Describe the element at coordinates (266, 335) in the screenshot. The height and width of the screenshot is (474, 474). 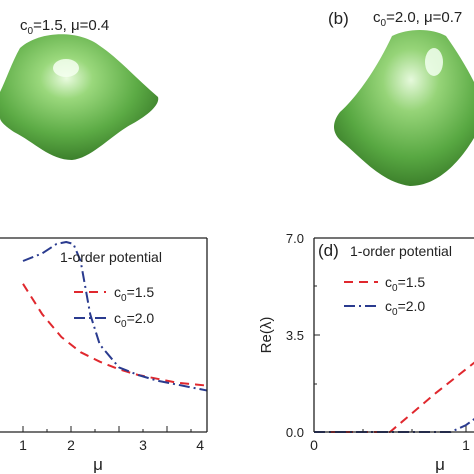
I see `panel-d-ylabel: Re(λ)` at that location.